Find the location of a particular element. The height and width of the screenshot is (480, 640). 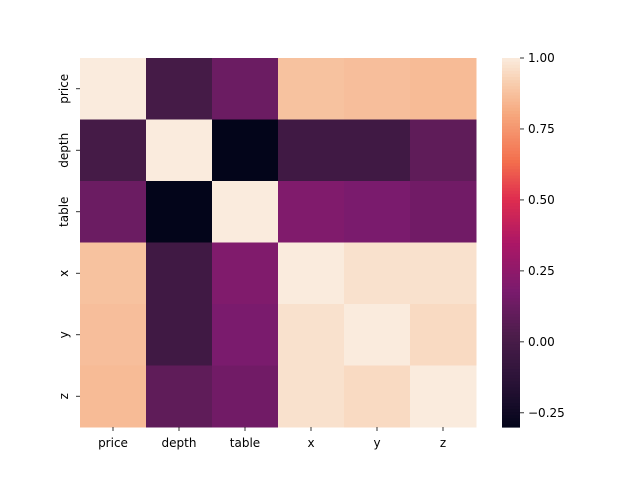

heatmap-cell-x-z is located at coordinates (443, 273).